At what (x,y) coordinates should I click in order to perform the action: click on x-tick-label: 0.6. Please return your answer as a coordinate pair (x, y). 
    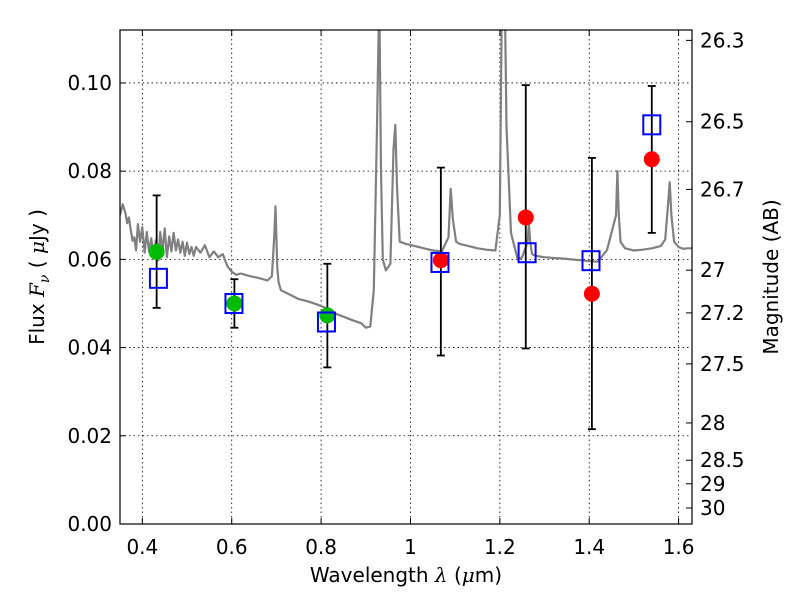
    Looking at the image, I should click on (232, 547).